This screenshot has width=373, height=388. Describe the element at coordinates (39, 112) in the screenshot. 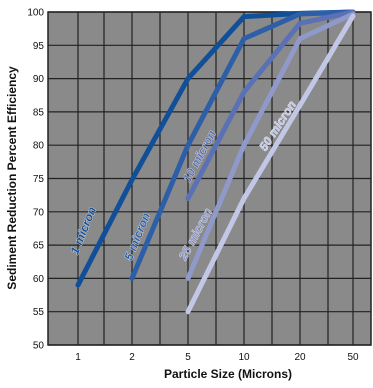

I see `y-tick-label: 85` at that location.